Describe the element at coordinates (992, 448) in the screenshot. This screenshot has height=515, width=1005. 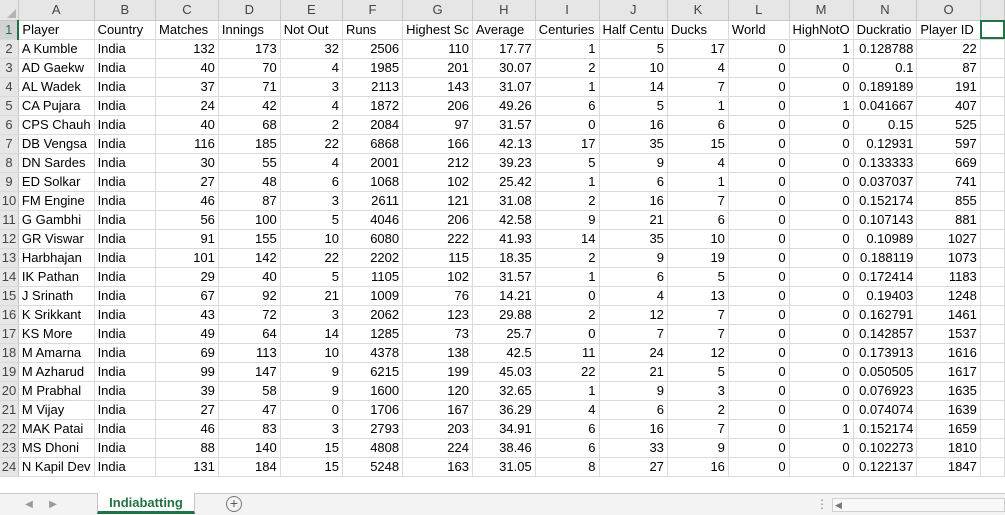
I see `cell-p23` at that location.